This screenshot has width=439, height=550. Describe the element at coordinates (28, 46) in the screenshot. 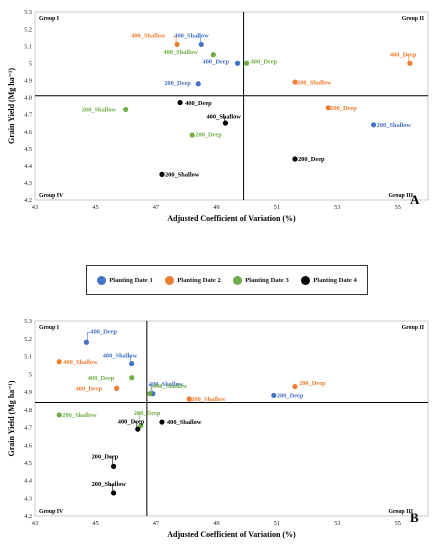

I see `panel-a-ytick-label: 5.1` at that location.